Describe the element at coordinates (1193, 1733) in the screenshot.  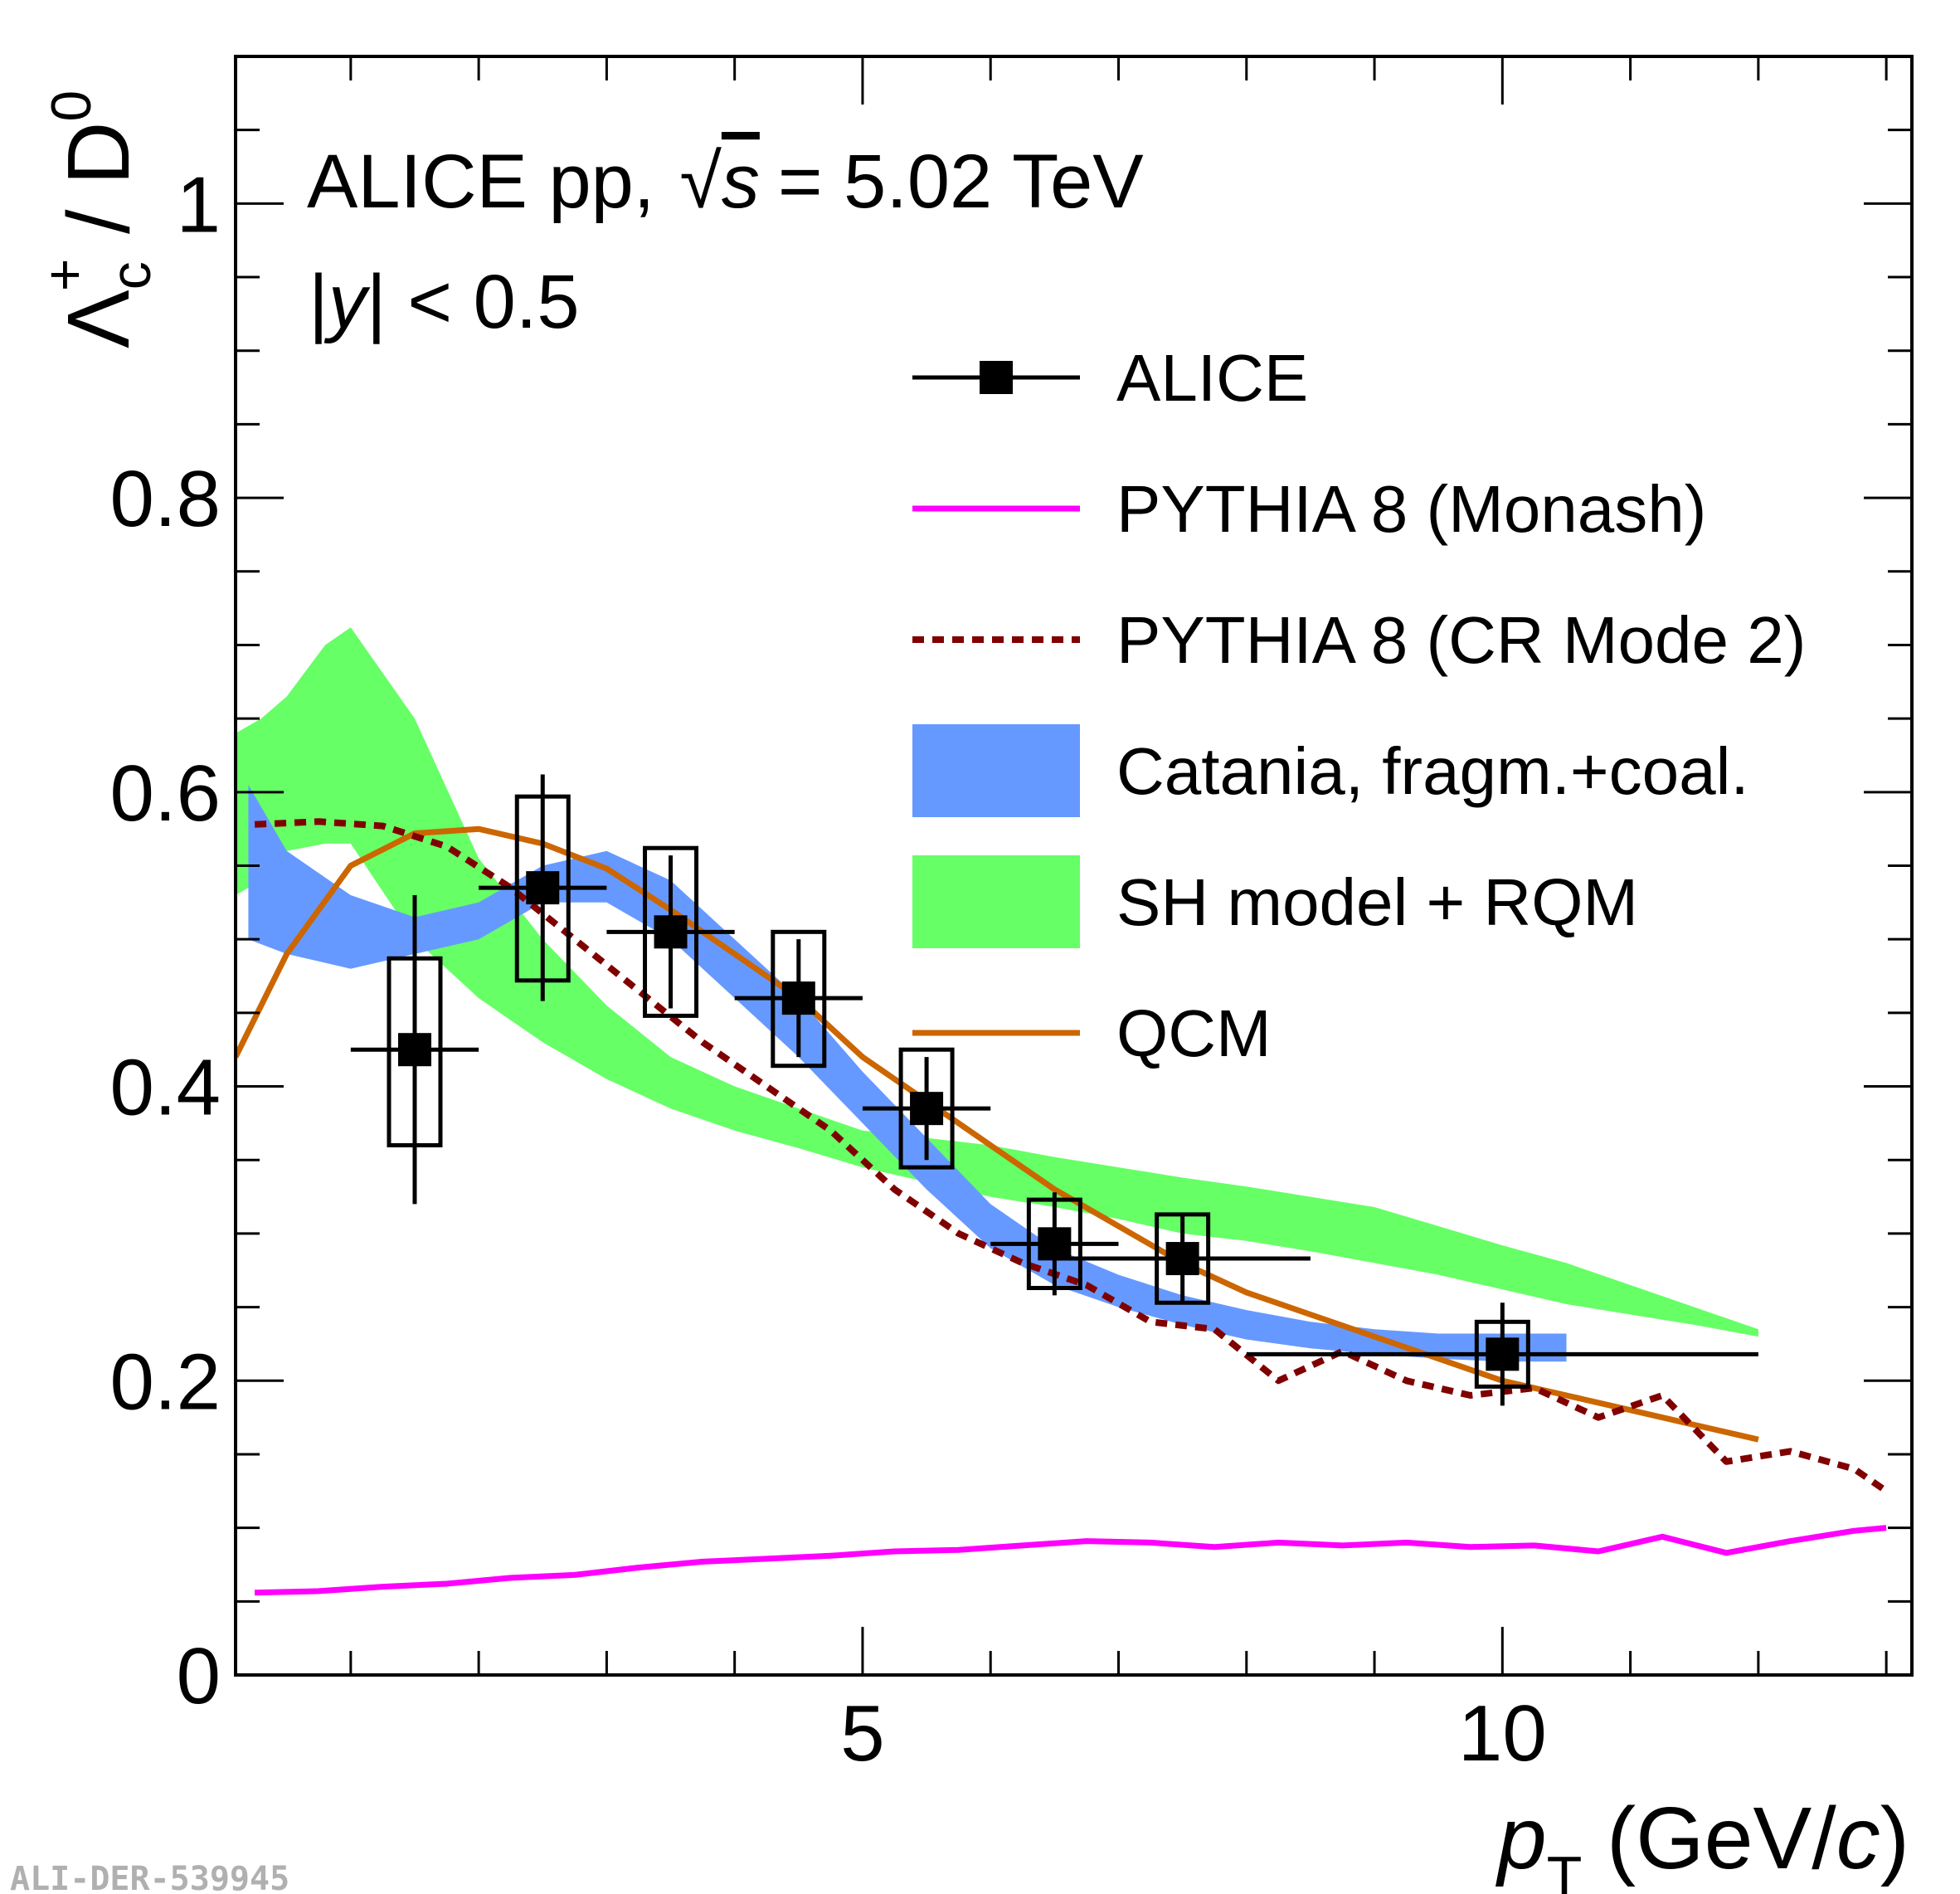
I see `x-tick-labels: 5 10` at that location.